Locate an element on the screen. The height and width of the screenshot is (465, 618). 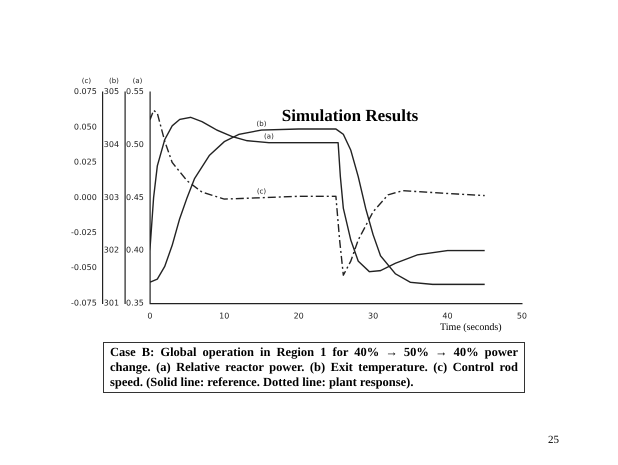
y-tick-label: 0.40 is located at coordinates (135, 250).